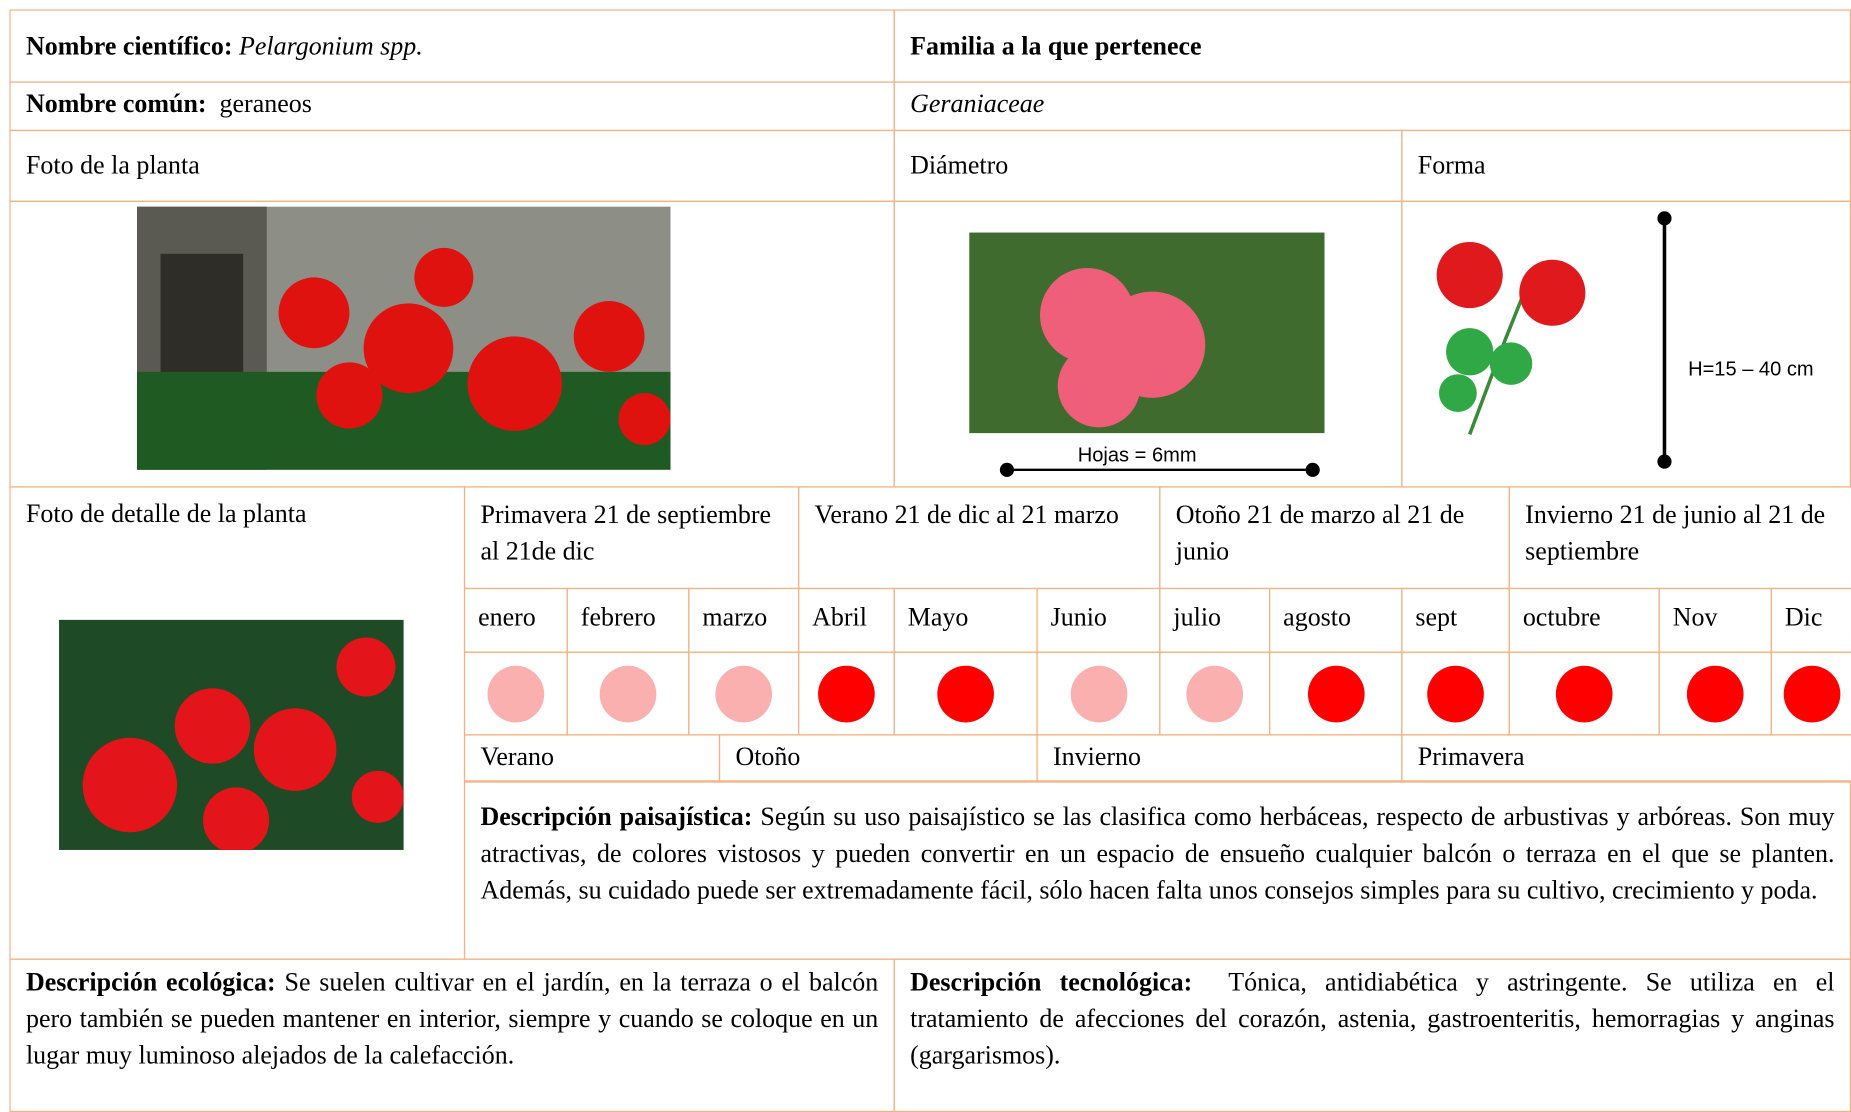  I want to click on label: Descripción tecnológica:, so click(1051, 981).